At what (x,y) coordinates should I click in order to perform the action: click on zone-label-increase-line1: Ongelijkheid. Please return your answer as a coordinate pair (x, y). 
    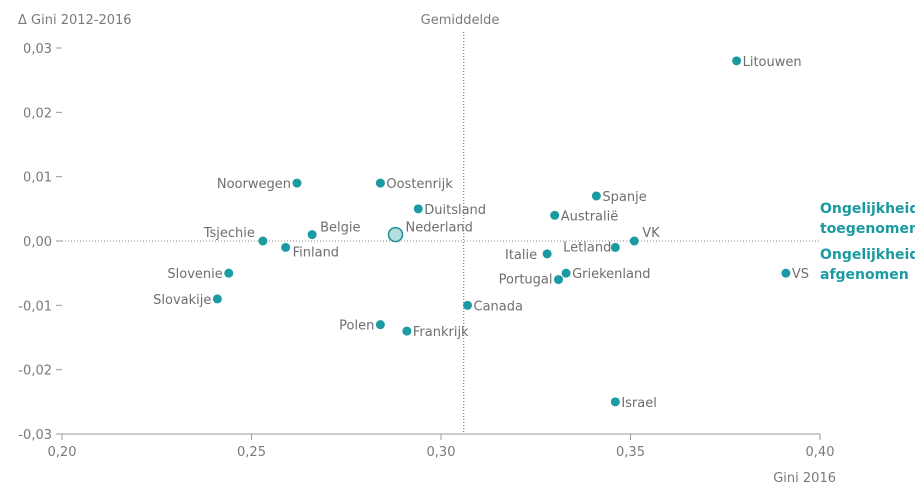
    Looking at the image, I should click on (867, 209).